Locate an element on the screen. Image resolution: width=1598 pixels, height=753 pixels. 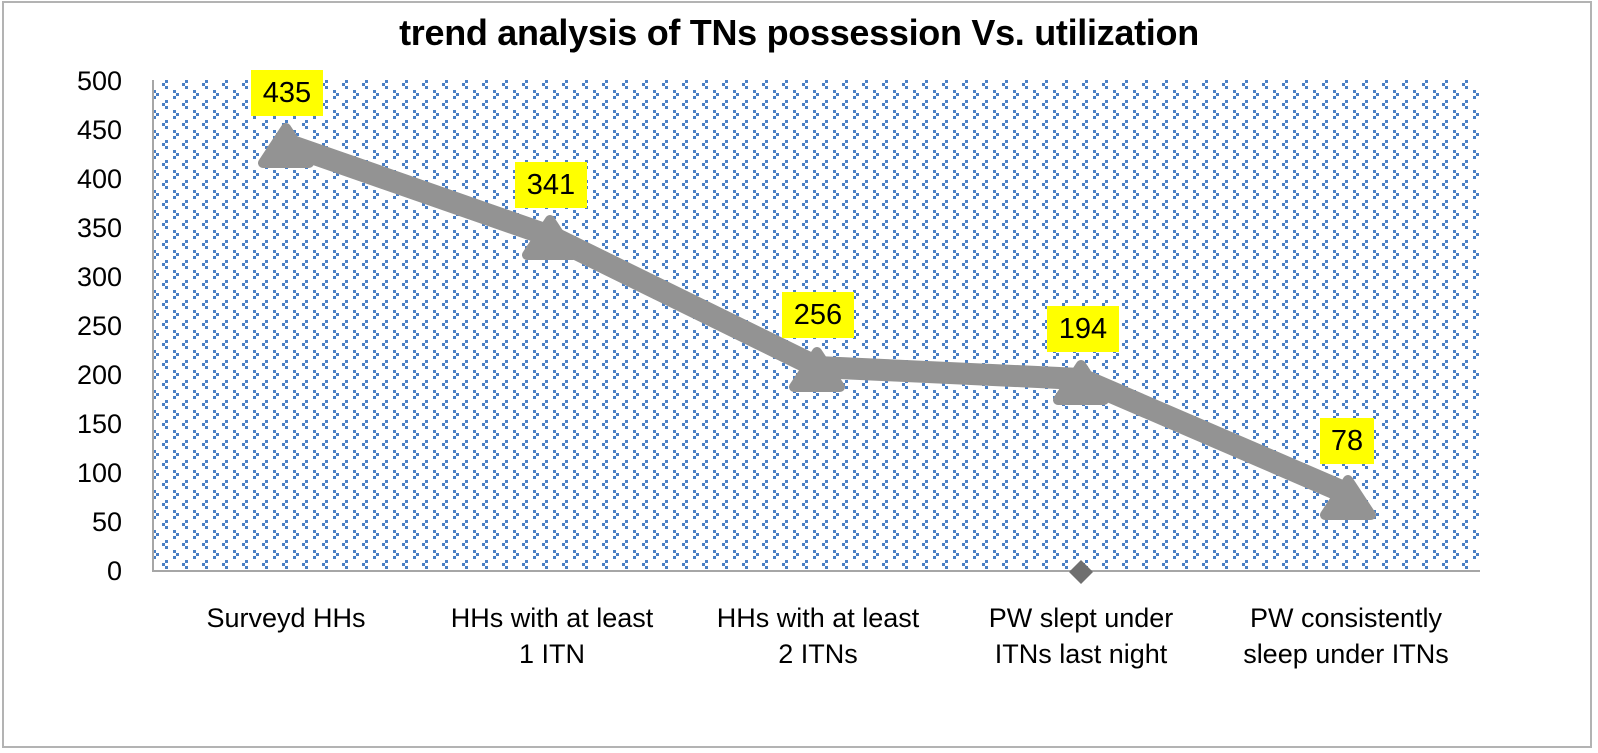
diamond-marker-icon is located at coordinates (1081, 572).